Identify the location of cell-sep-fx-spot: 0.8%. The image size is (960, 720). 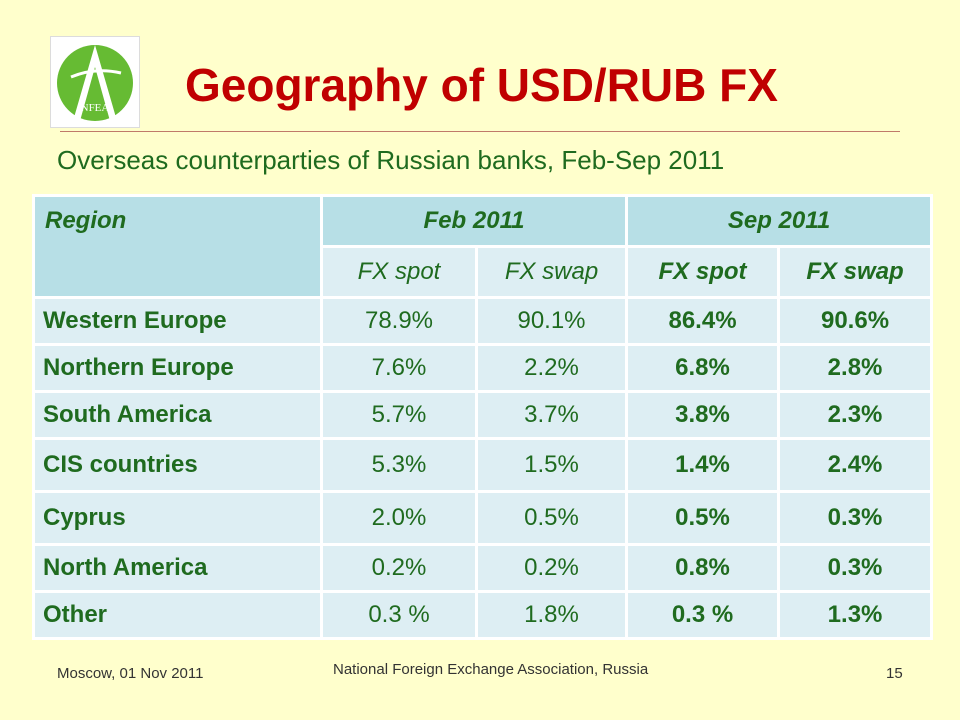
(703, 568).